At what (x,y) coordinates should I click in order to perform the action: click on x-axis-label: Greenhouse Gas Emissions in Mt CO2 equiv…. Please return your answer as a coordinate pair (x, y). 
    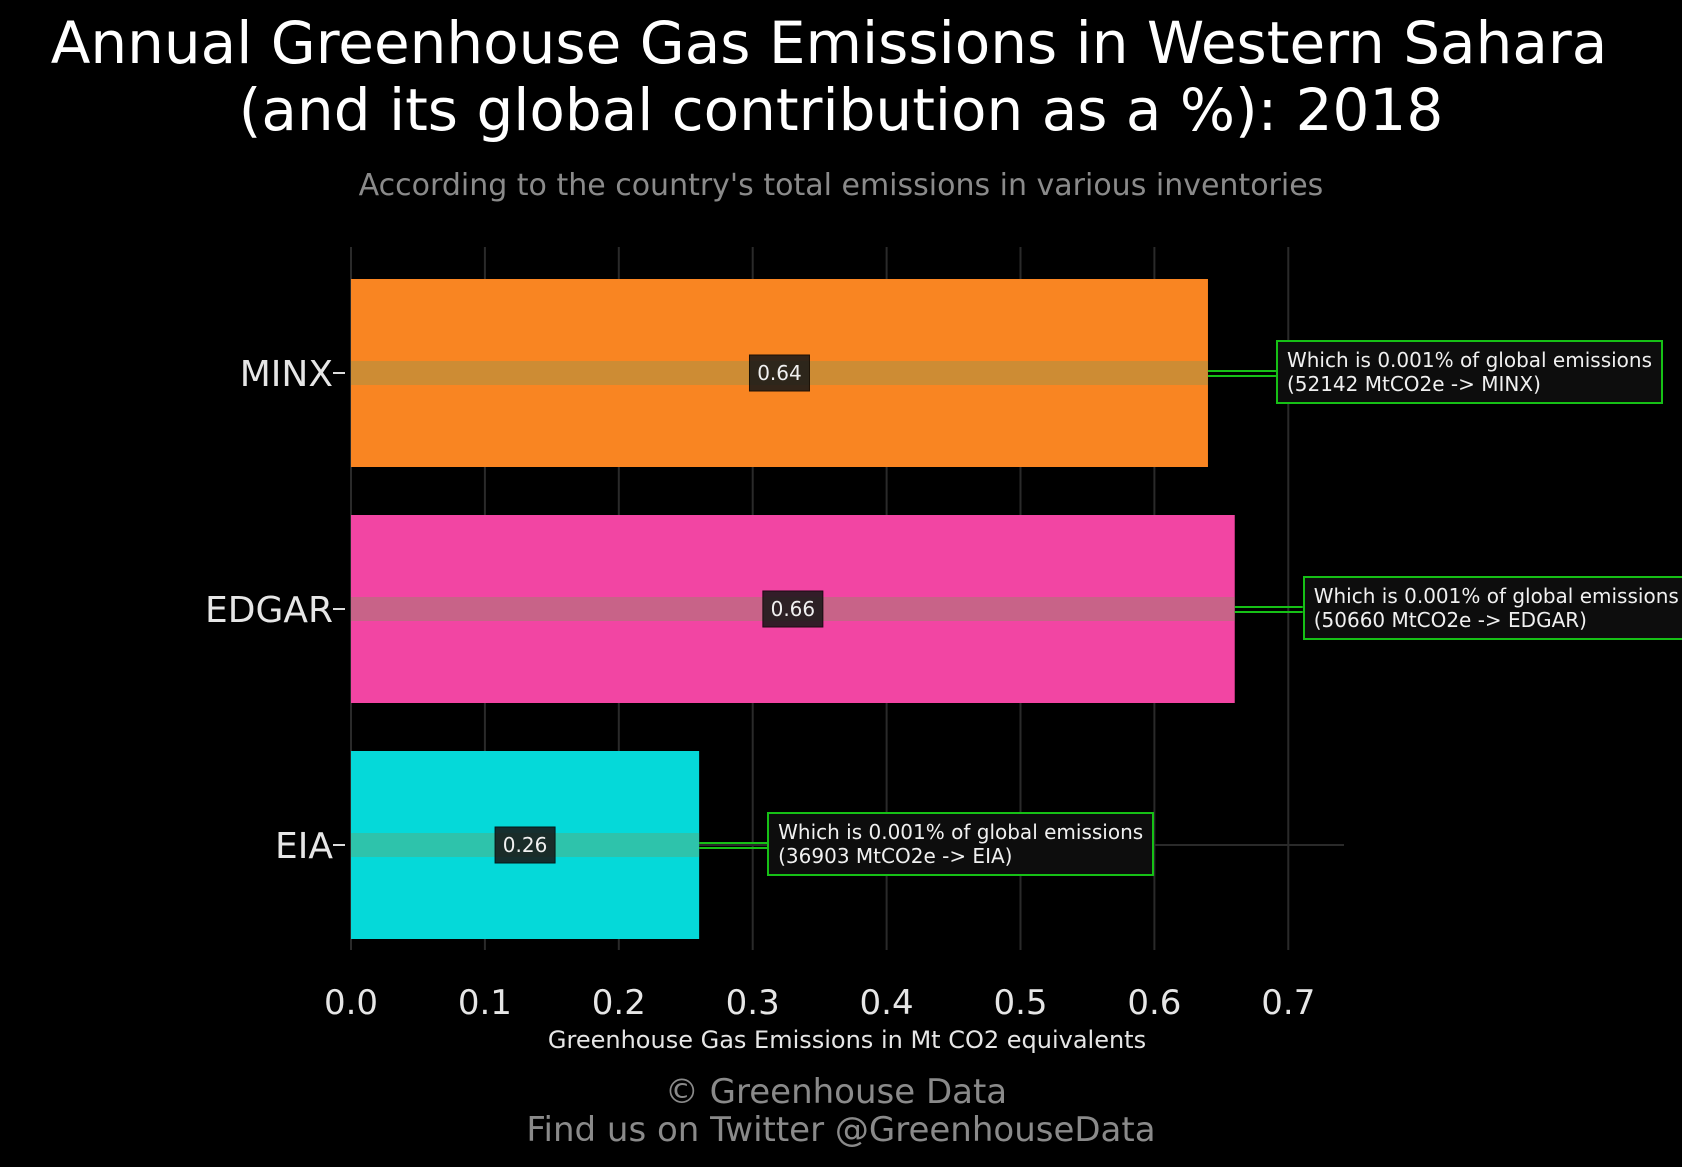
    Looking at the image, I should click on (847, 1040).